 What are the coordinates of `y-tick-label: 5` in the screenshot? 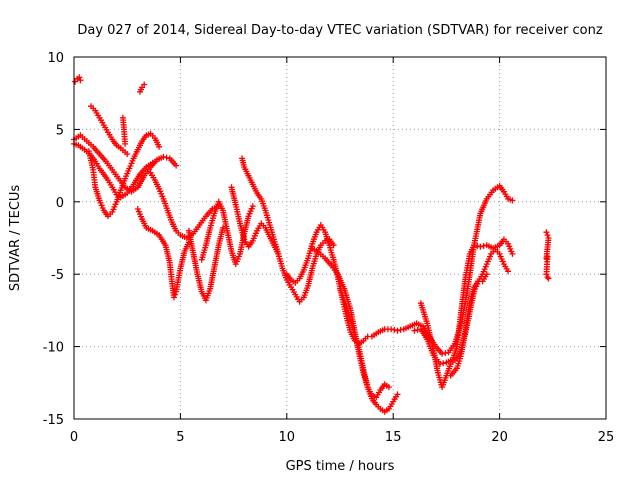 It's located at (60, 130).